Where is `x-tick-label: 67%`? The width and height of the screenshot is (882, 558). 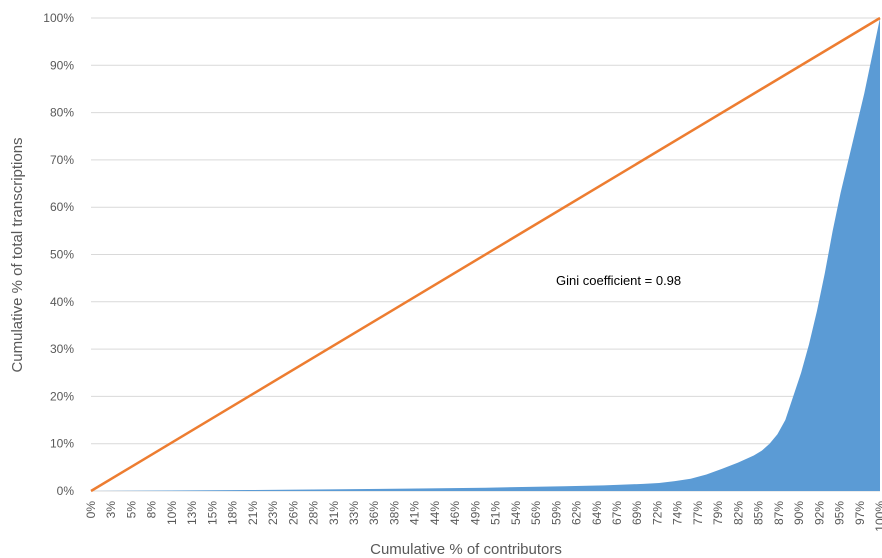 x-tick-label: 67% is located at coordinates (617, 513).